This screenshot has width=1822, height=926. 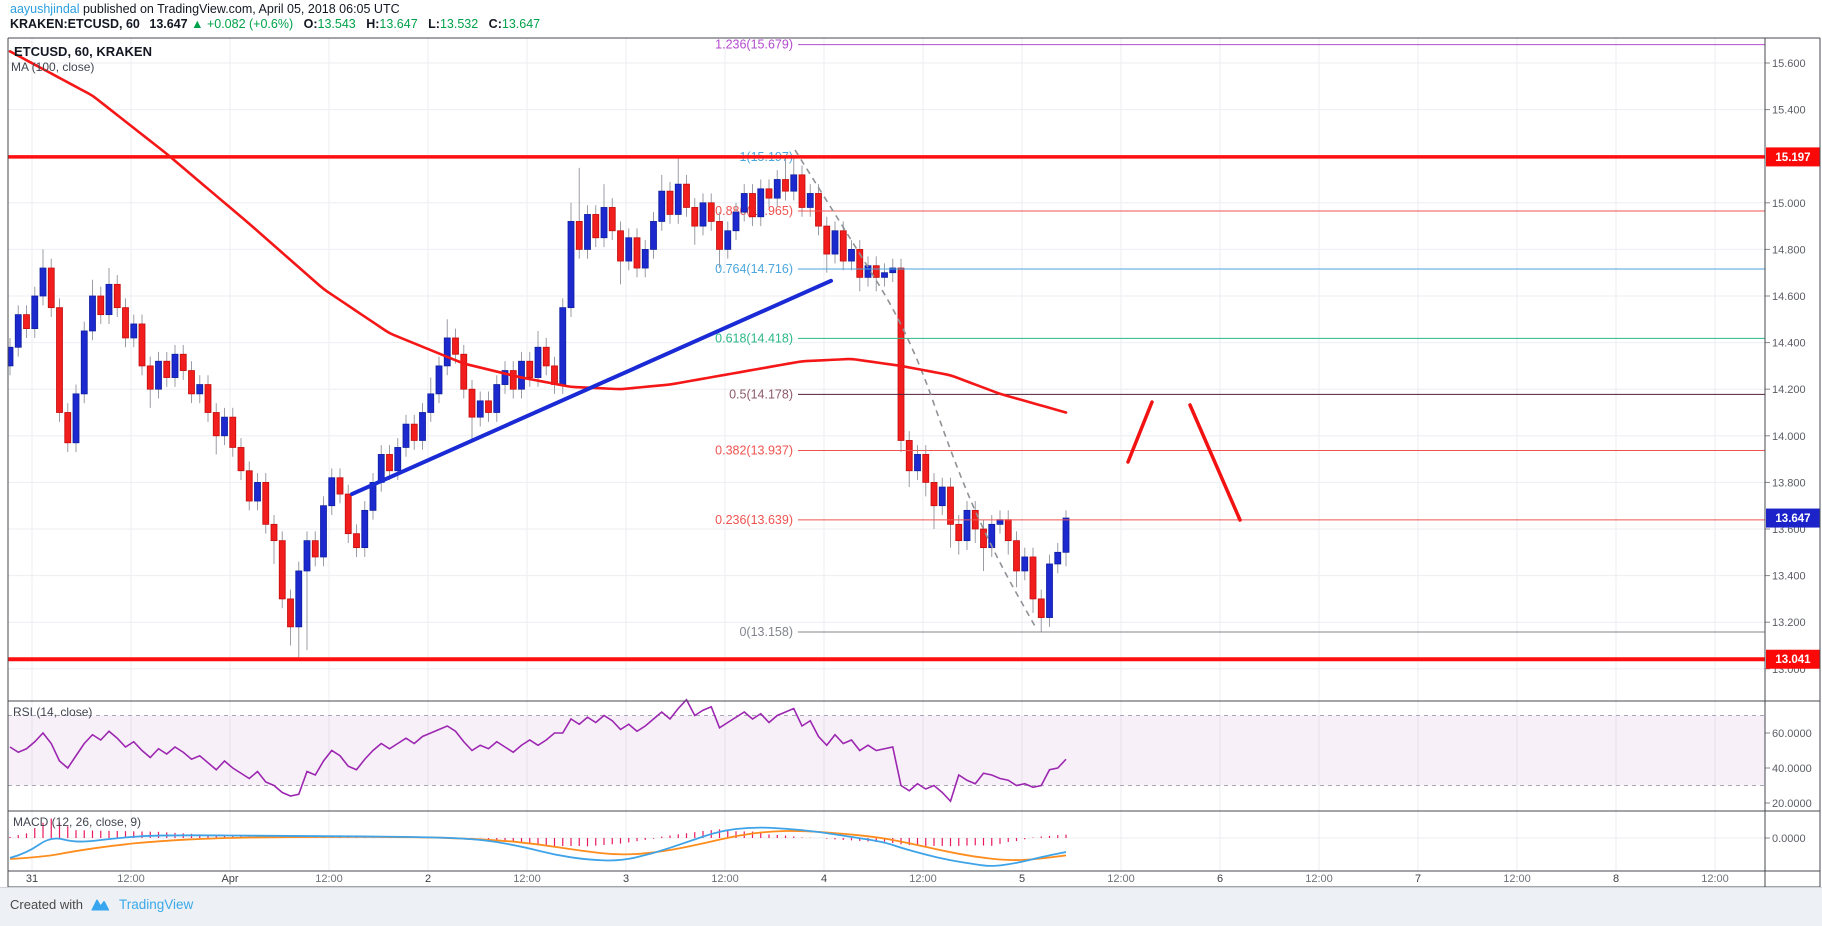 I want to click on price-badge-value: 15.197, so click(x=1792, y=158).